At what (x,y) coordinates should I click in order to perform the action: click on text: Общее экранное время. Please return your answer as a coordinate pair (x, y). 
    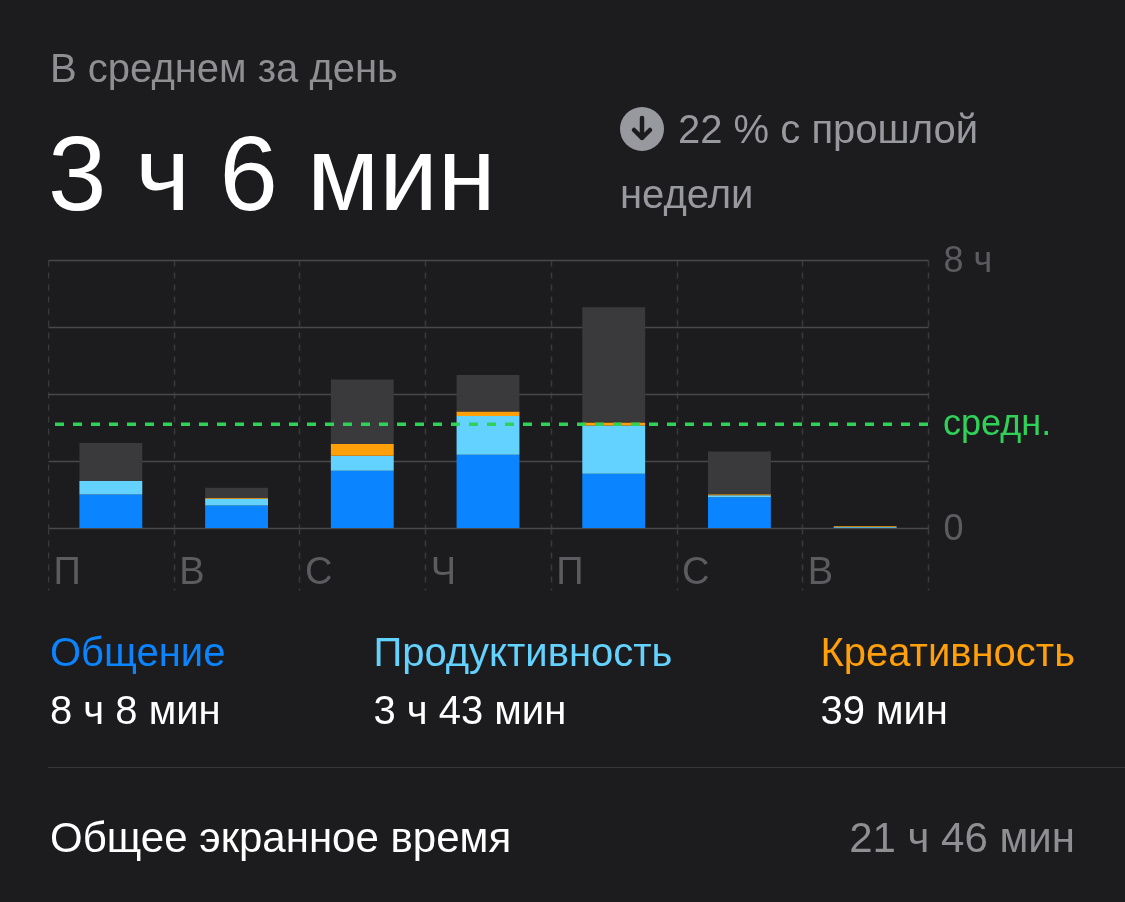
    Looking at the image, I should click on (281, 838).